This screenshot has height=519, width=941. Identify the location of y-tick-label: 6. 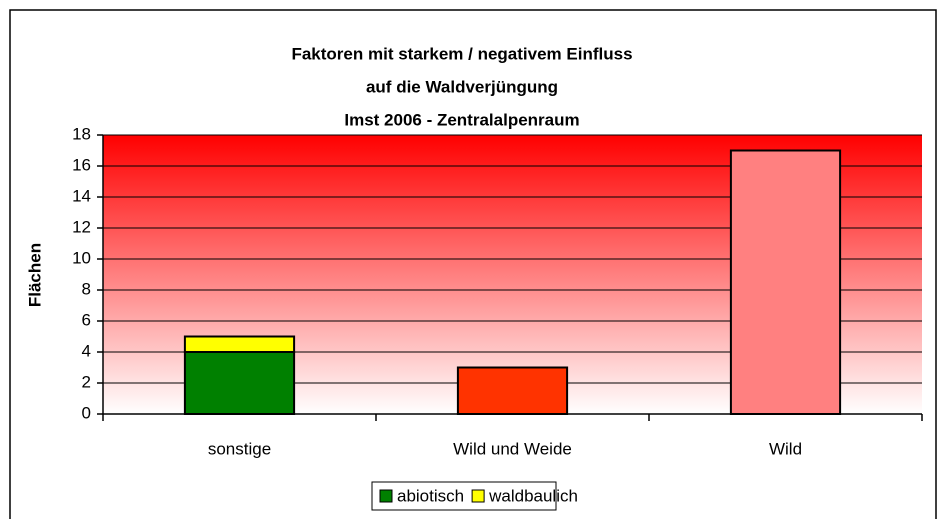
(86, 319).